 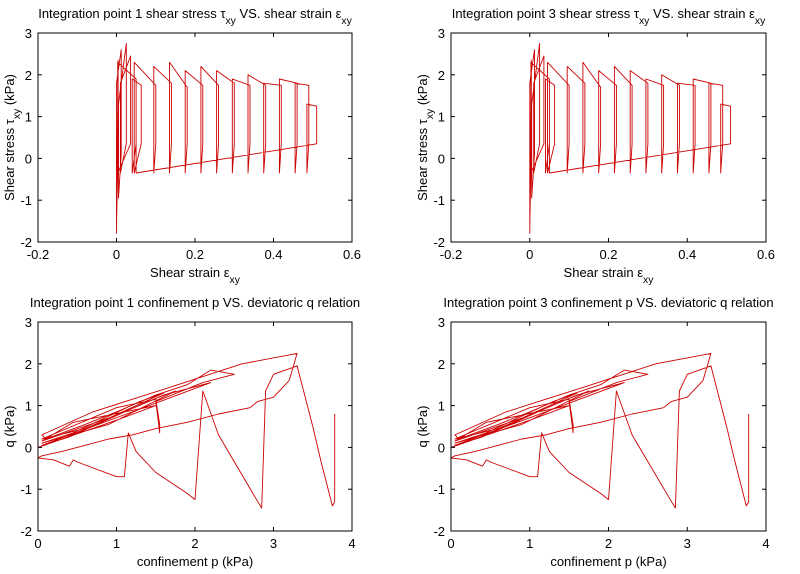 What do you see at coordinates (543, 13) in the screenshot?
I see `chart-title-part: Integration point 3 shear stress` at bounding box center [543, 13].